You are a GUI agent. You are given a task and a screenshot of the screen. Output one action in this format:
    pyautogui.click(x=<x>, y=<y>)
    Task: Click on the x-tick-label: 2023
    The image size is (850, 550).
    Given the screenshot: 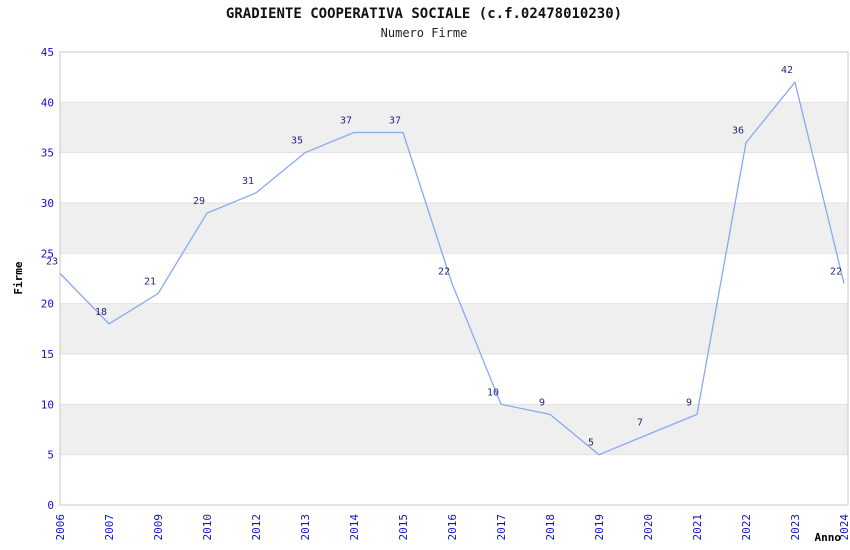 What is the action you would take?
    pyautogui.click(x=795, y=527)
    